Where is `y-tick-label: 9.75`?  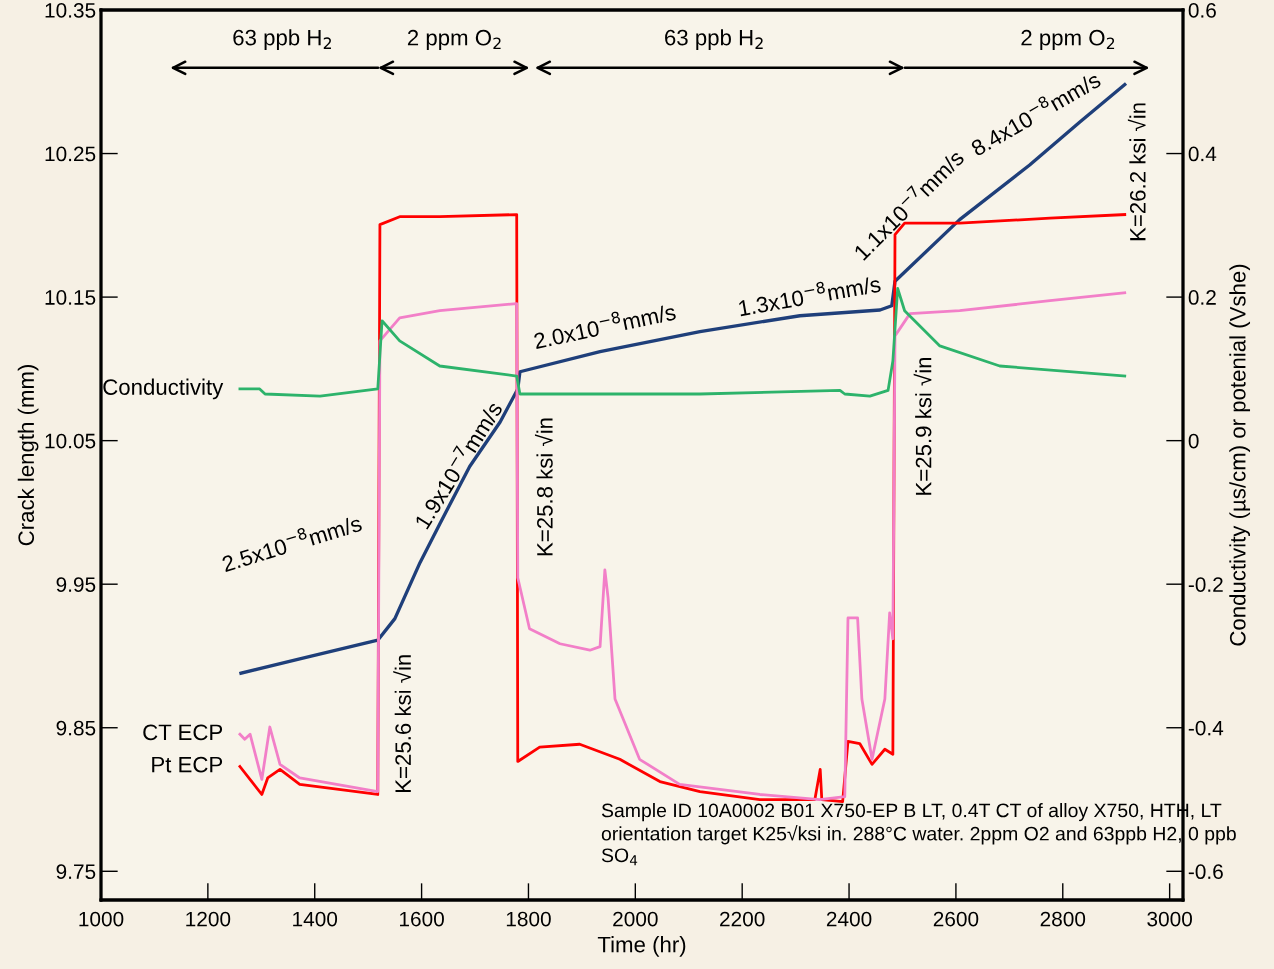
y-tick-label: 9.75 is located at coordinates (76, 872).